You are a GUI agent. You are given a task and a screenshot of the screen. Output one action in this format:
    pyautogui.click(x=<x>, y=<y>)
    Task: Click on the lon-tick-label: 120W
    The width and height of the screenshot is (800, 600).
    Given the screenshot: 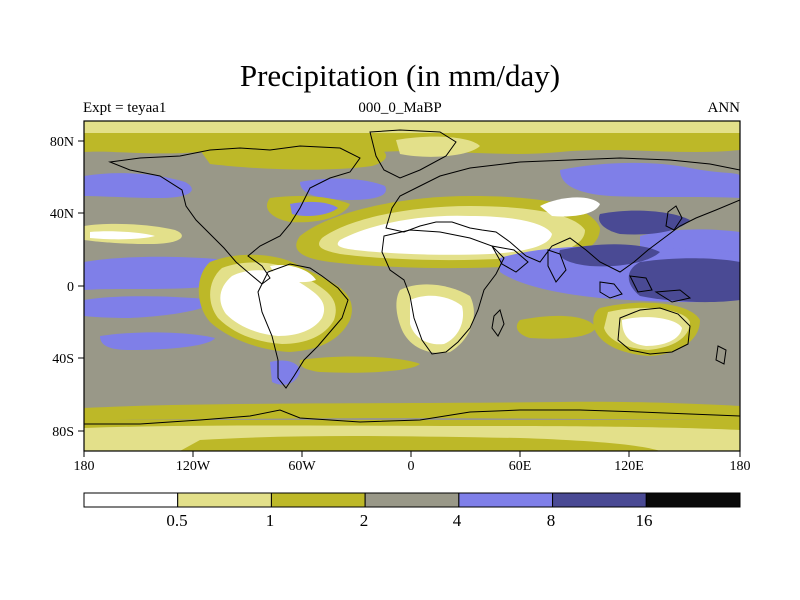 What is the action you would take?
    pyautogui.click(x=193, y=466)
    